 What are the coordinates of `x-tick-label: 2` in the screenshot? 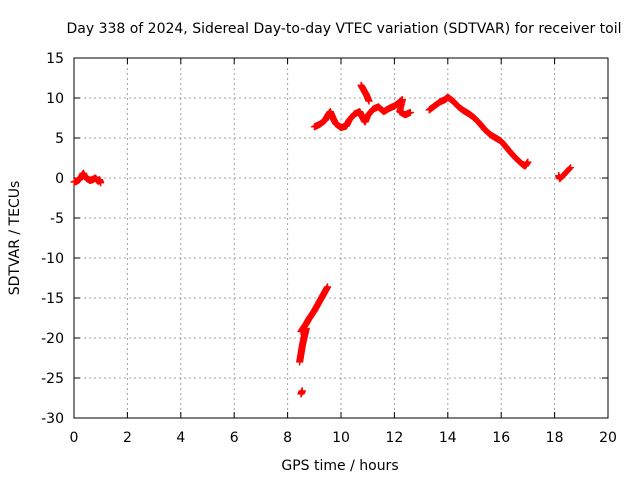 It's located at (127, 438).